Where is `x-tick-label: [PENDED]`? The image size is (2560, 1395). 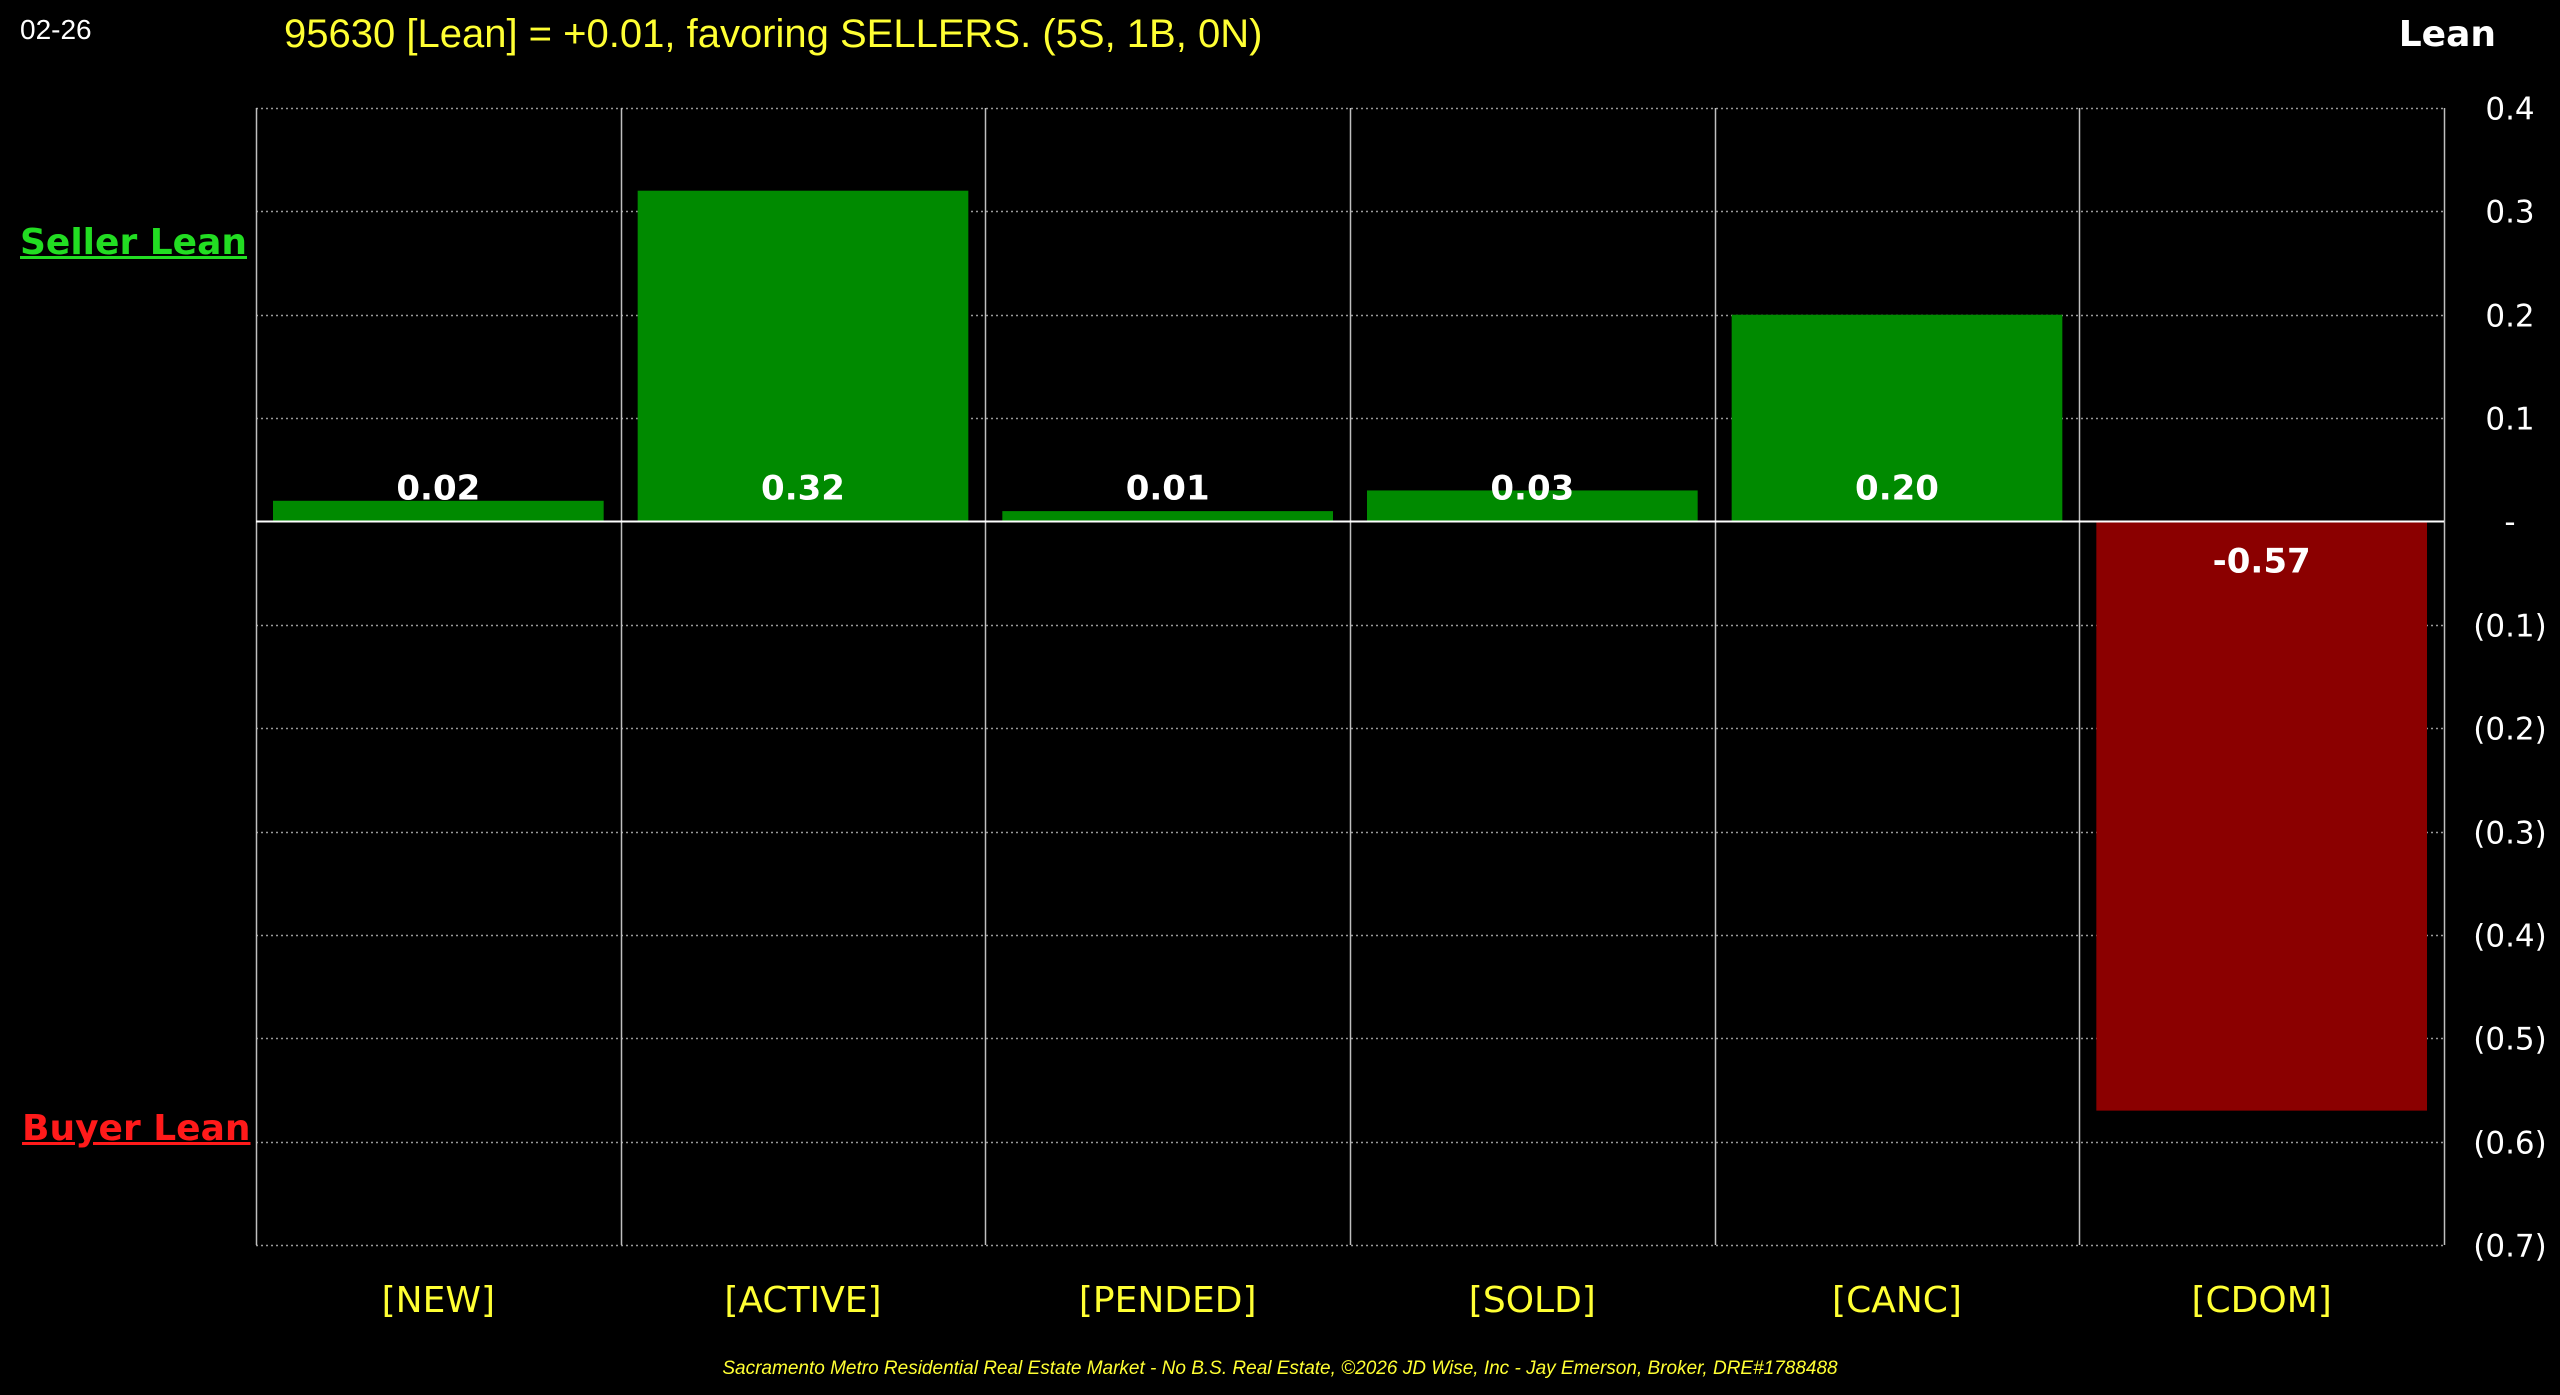 x-tick-label: [PENDED] is located at coordinates (1168, 1300).